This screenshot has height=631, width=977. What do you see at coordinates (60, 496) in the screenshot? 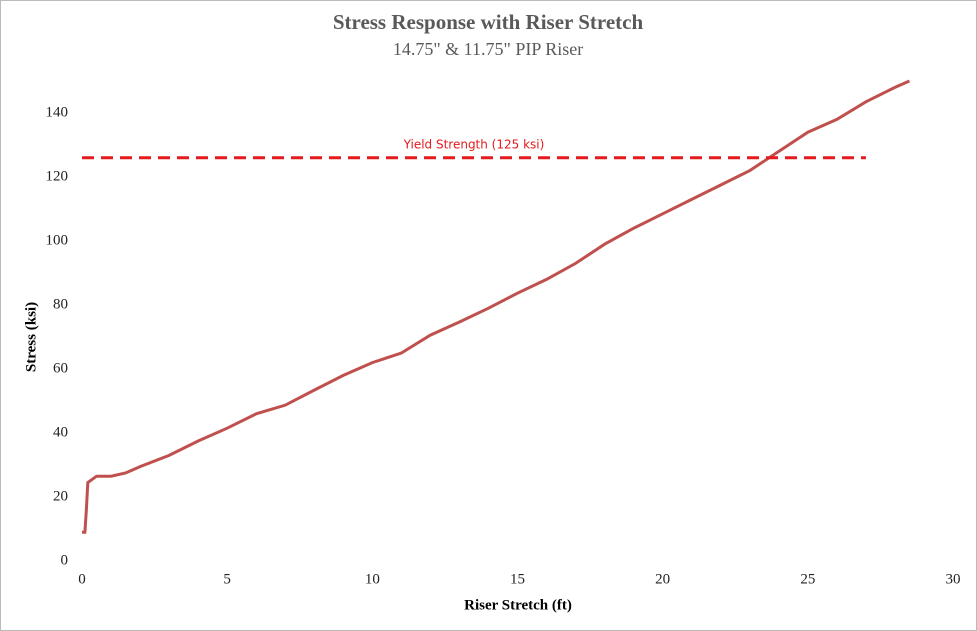
I see `y-tick-label: 20` at bounding box center [60, 496].